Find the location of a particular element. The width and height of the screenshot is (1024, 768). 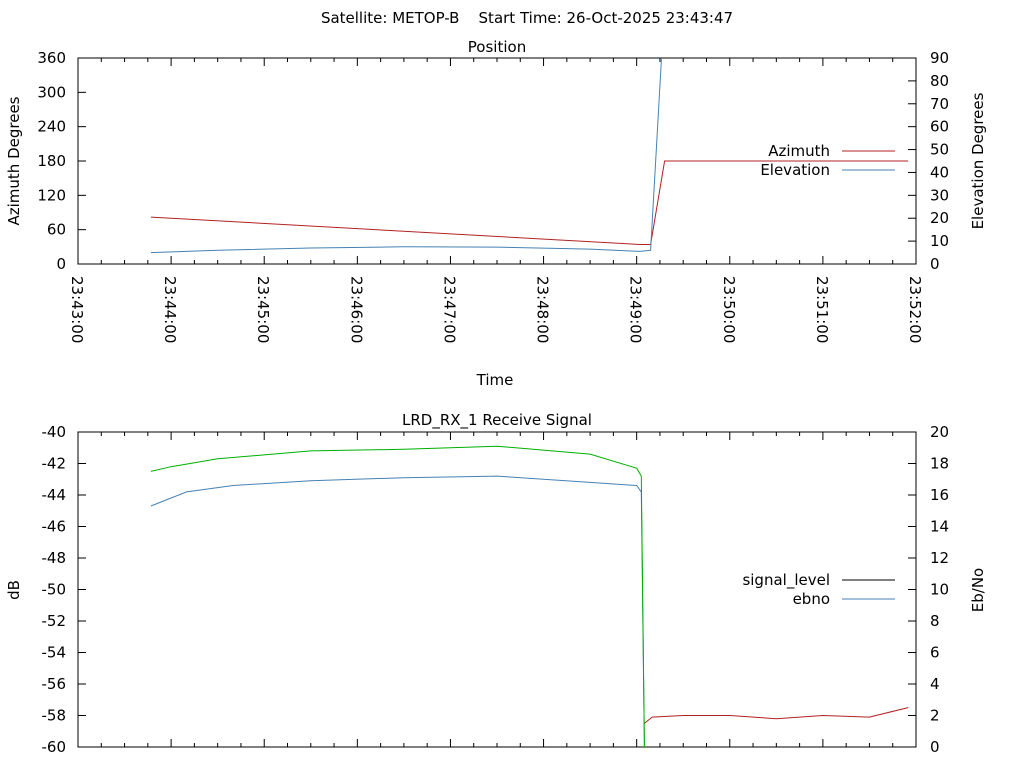

db-axis-label: dB is located at coordinates (14, 590).